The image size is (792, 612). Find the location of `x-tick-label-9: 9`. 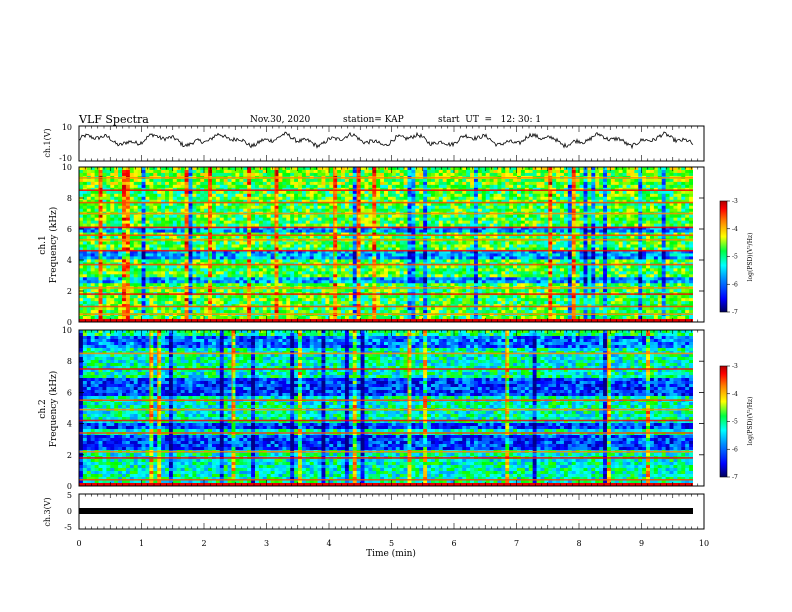

x-tick-label-9: 9 is located at coordinates (641, 543).